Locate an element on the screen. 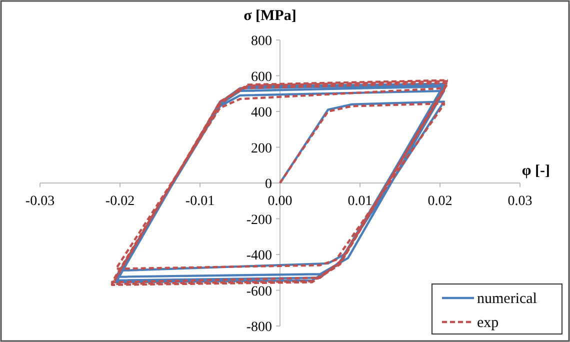 The width and height of the screenshot is (570, 342). x-axis-title: φ [-] is located at coordinates (536, 171).